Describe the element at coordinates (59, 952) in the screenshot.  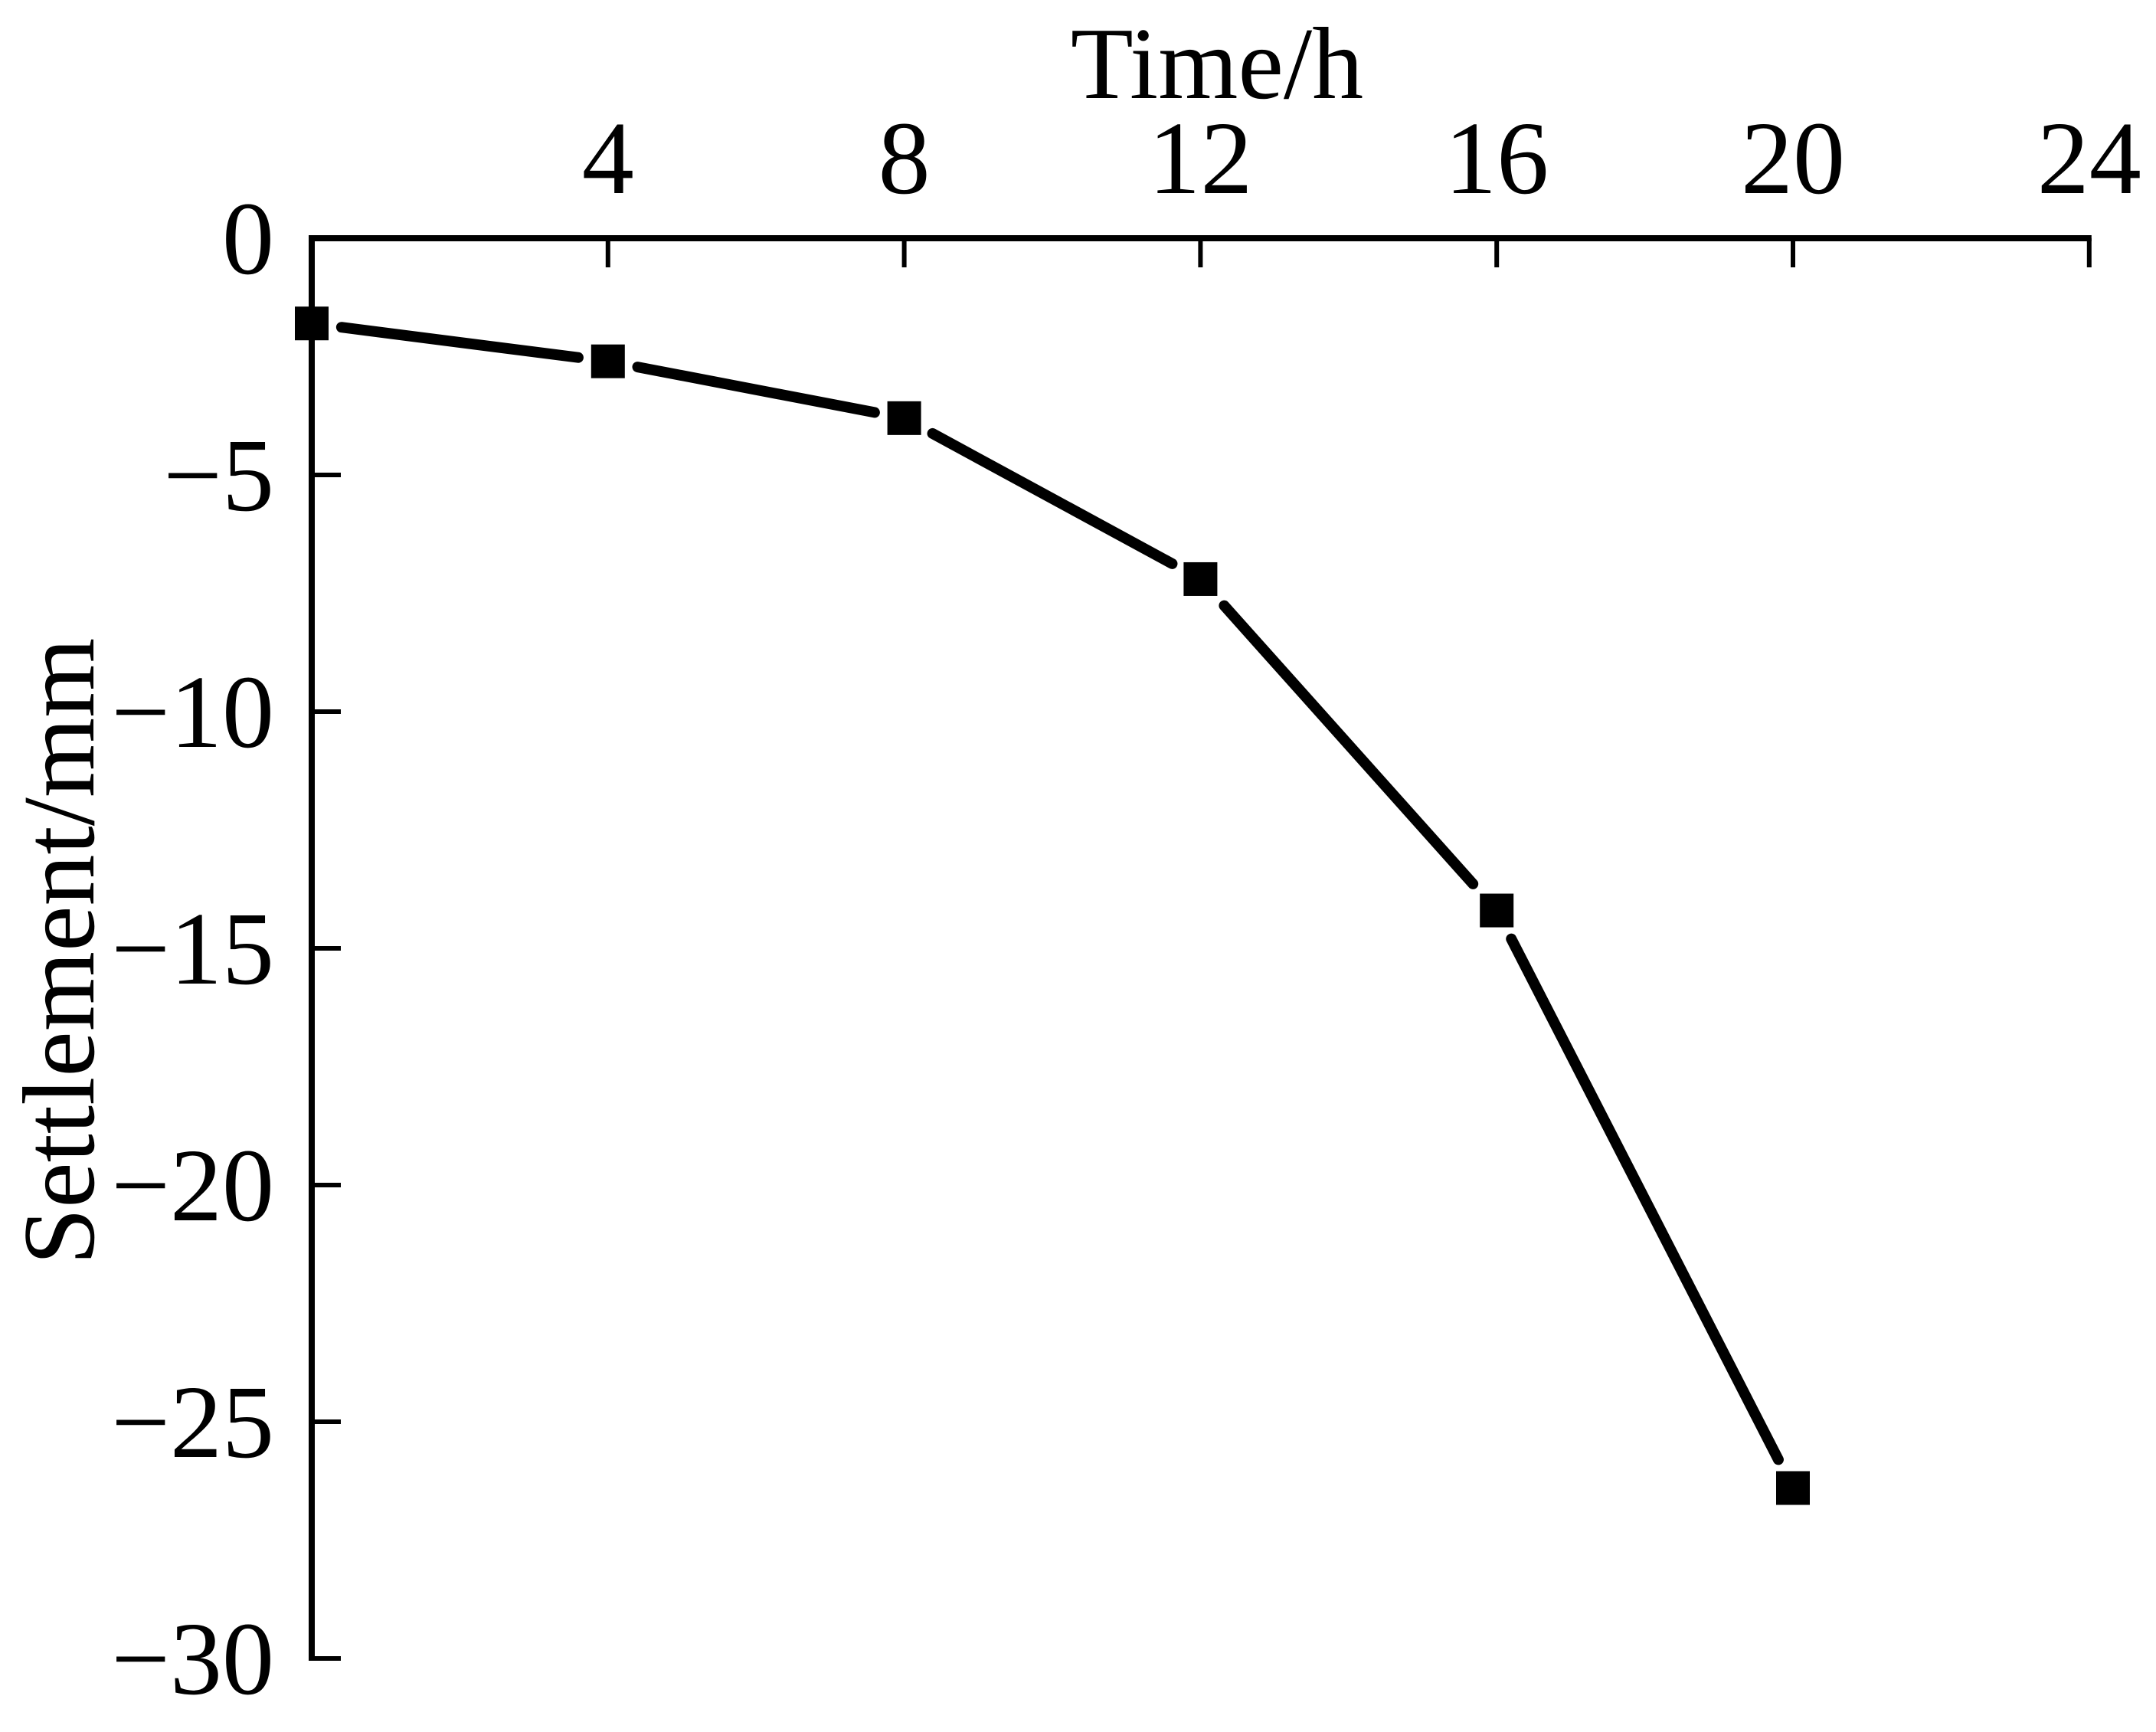
I see `y-axis-title: Settlement/mm` at that location.